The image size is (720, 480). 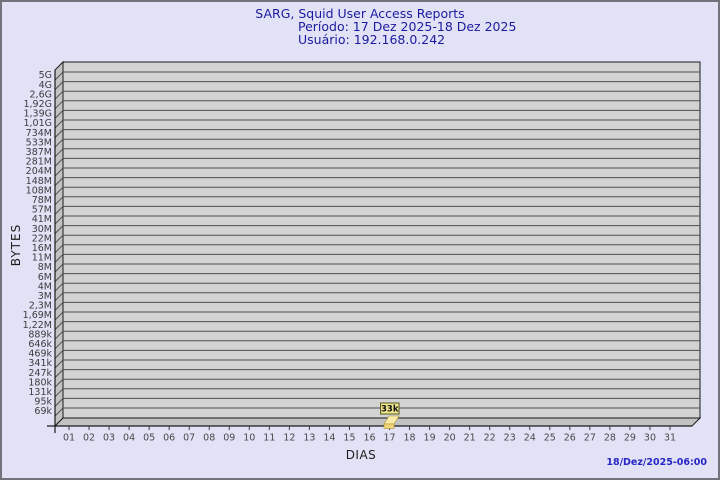 I want to click on y-tick-label: 387M, so click(x=39, y=152).